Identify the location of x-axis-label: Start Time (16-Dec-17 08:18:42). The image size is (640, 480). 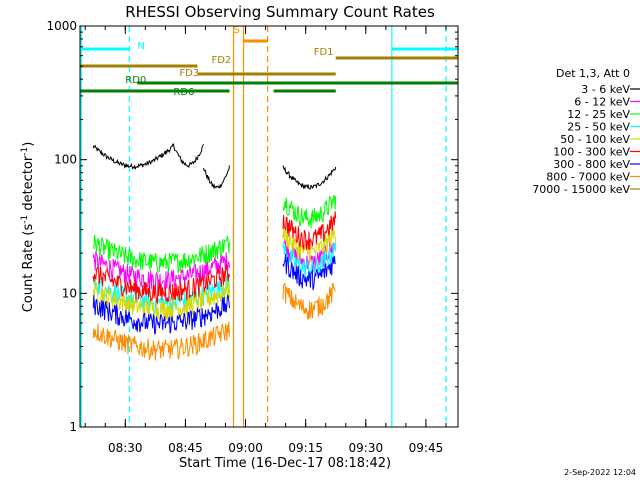
(285, 463).